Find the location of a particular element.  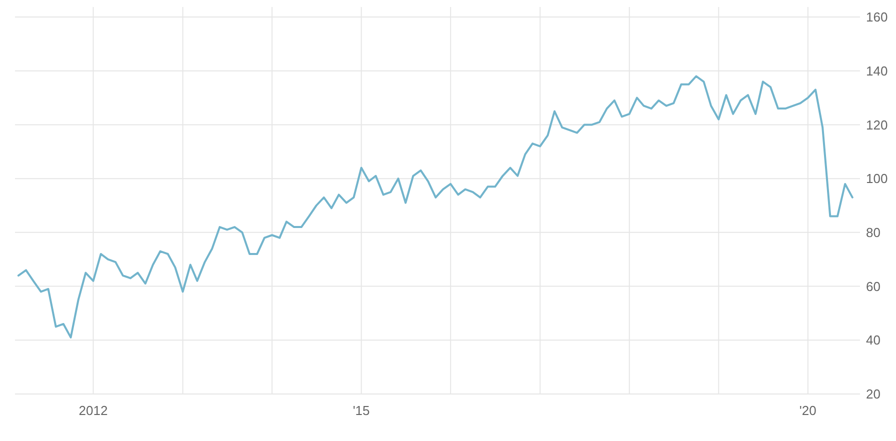

x-tick-label: '15 is located at coordinates (361, 410).